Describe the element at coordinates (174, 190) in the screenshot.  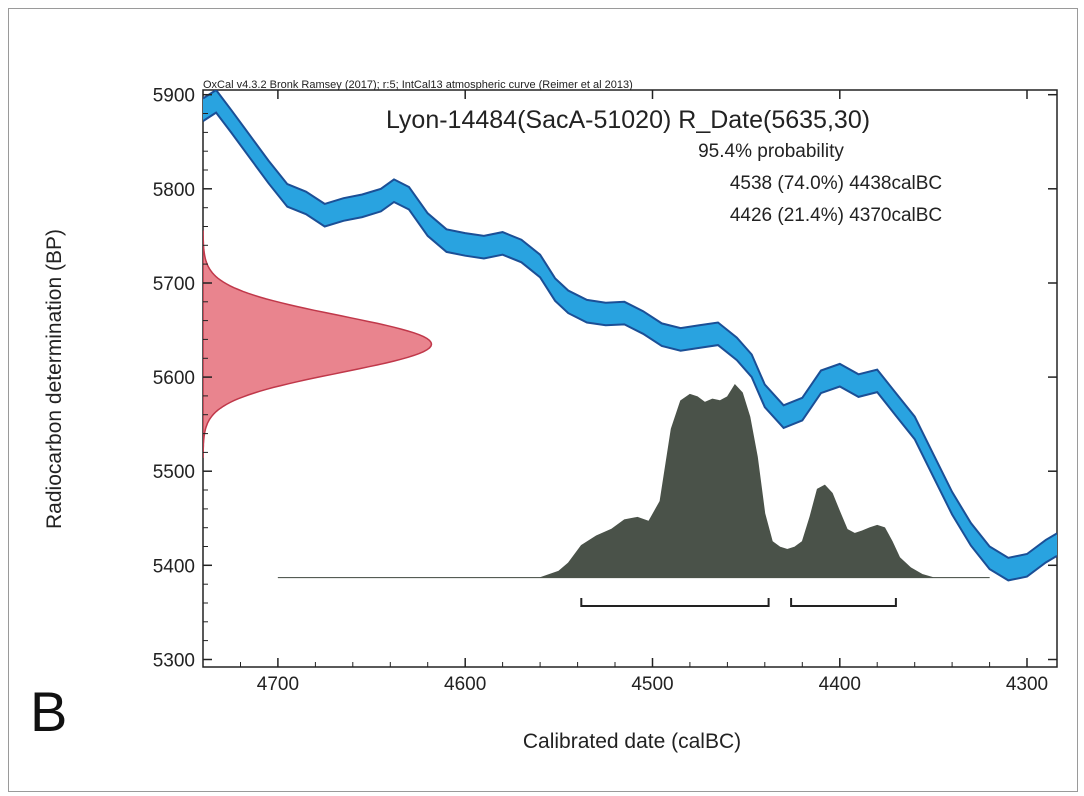
I see `y-tick-label-5800: 5800` at that location.